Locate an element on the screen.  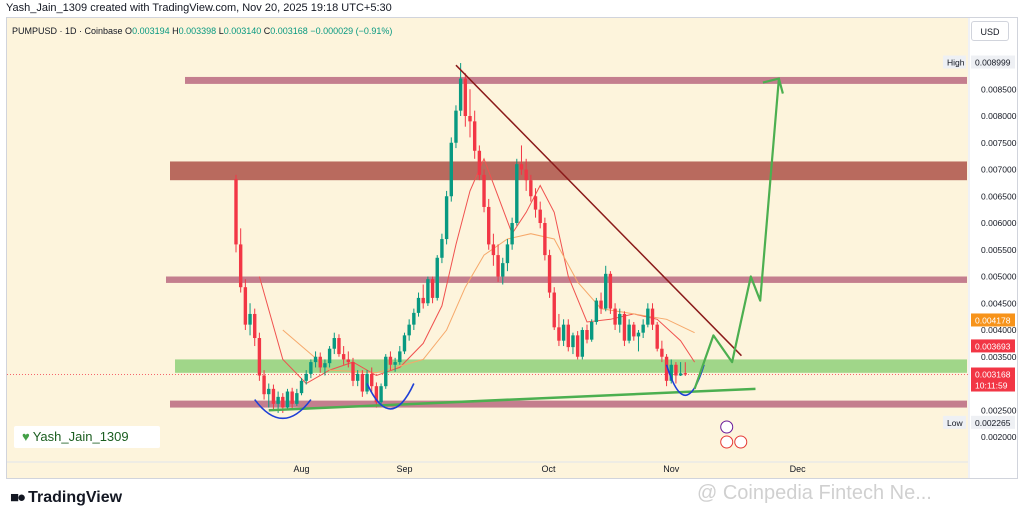
trend-line-up is located at coordinates (512, 399).